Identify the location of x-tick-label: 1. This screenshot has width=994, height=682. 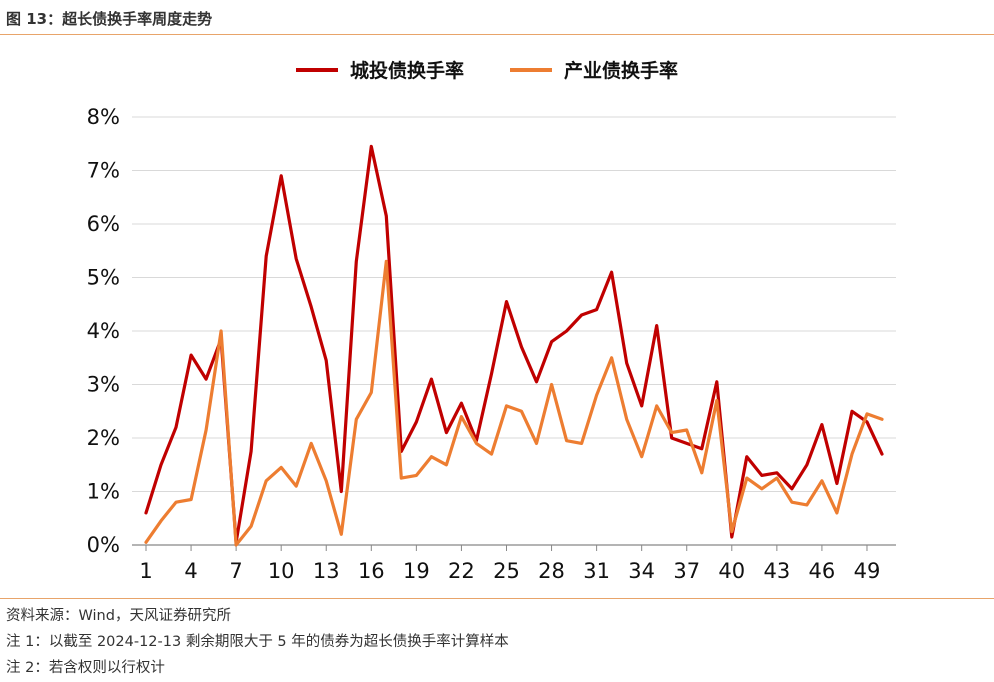
(145, 571).